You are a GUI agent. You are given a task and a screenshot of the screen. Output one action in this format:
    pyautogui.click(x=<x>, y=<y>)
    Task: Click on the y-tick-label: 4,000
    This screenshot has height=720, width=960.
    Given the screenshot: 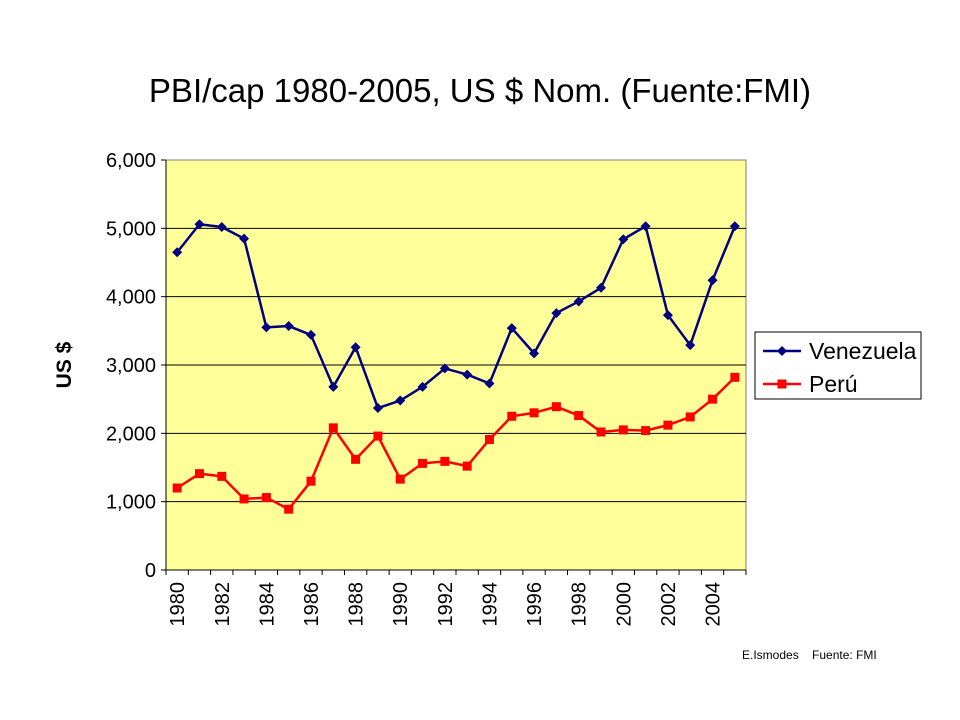 What is the action you would take?
    pyautogui.click(x=131, y=298)
    